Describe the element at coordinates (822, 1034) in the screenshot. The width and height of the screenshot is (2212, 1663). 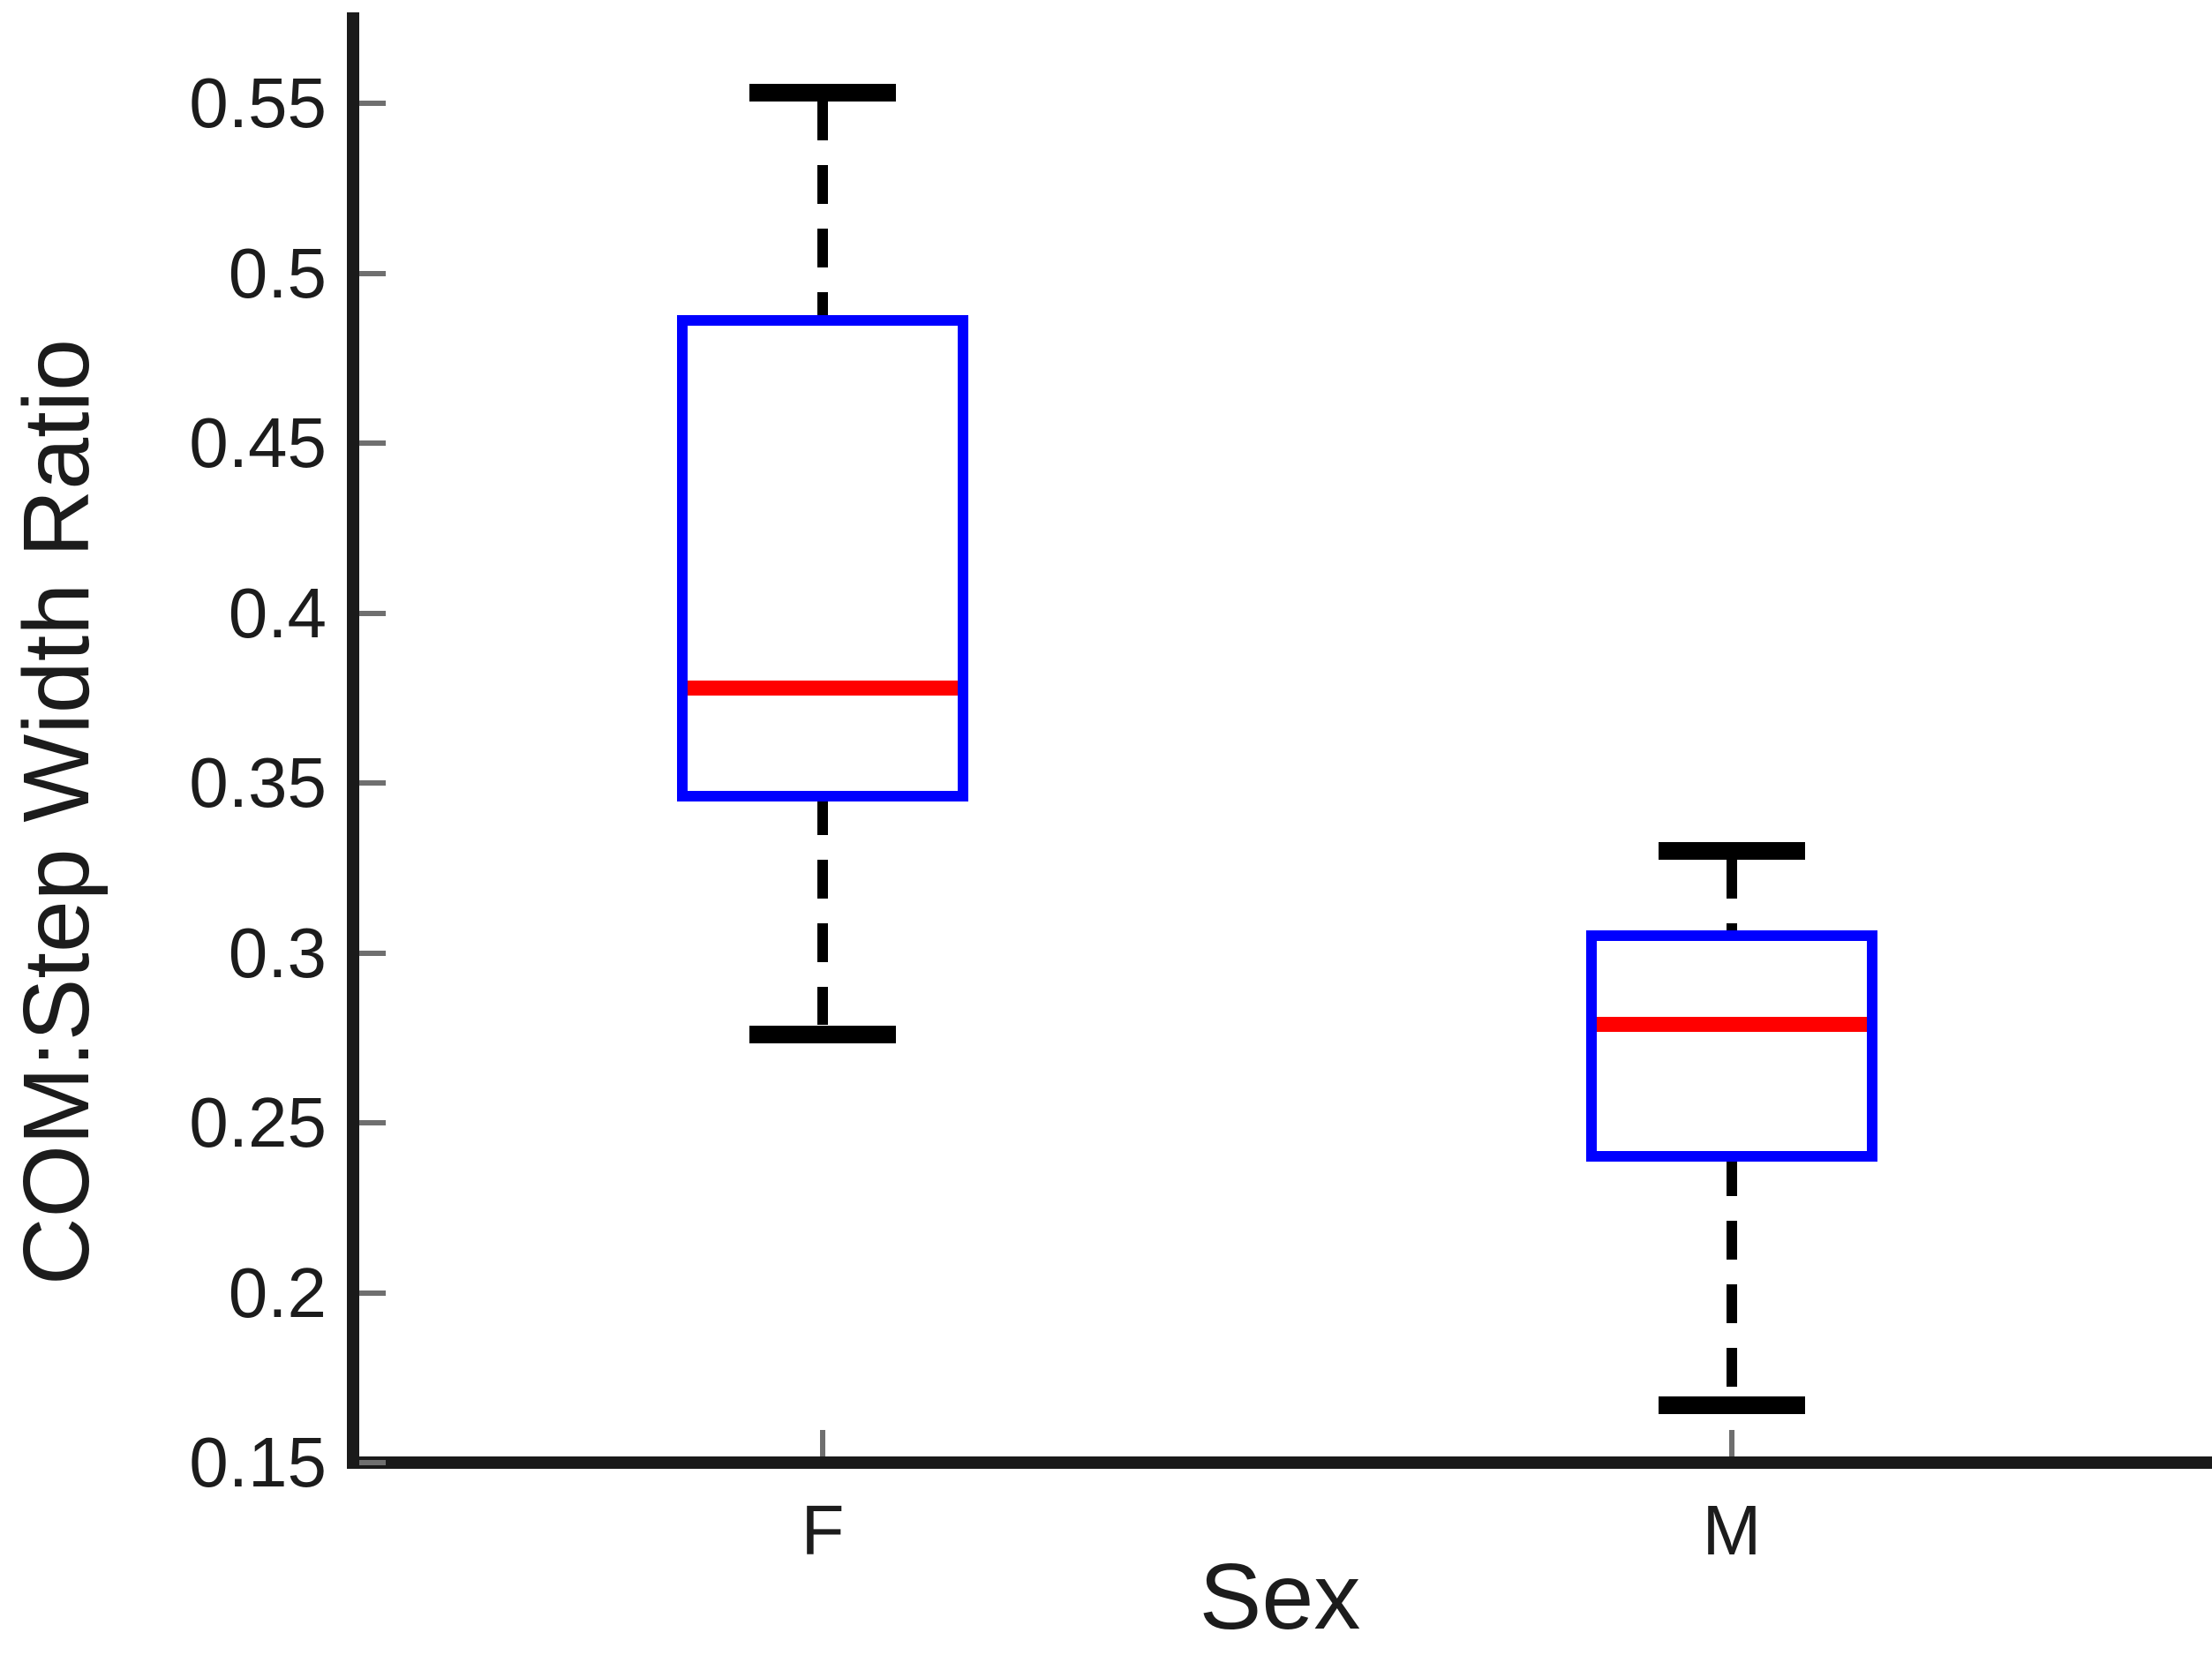
I see `whisker-cap-lower-f` at that location.